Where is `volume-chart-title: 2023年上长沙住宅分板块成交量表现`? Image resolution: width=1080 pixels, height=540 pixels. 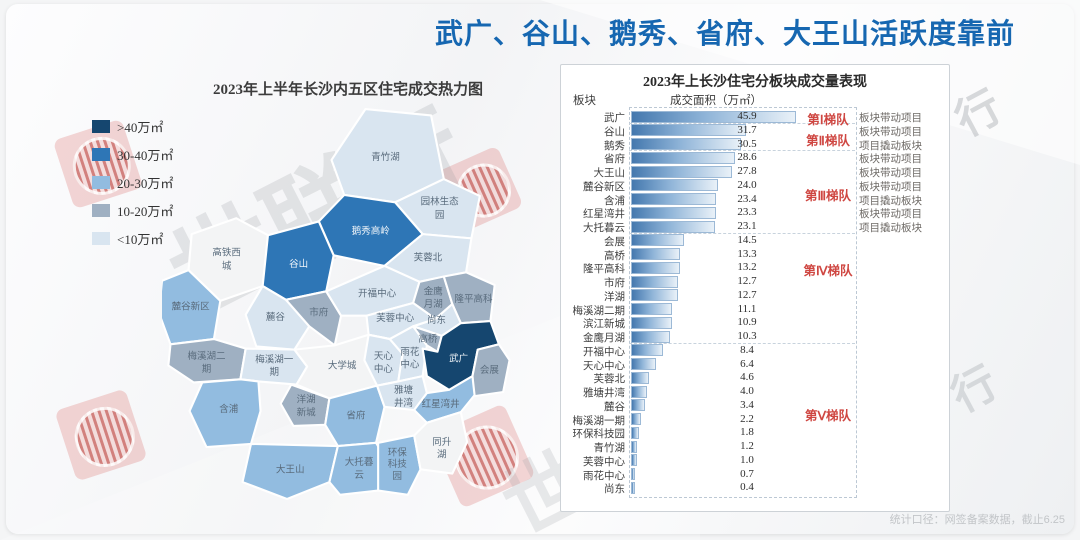 volume-chart-title: 2023年上长沙住宅分板块成交量表现 is located at coordinates (755, 82).